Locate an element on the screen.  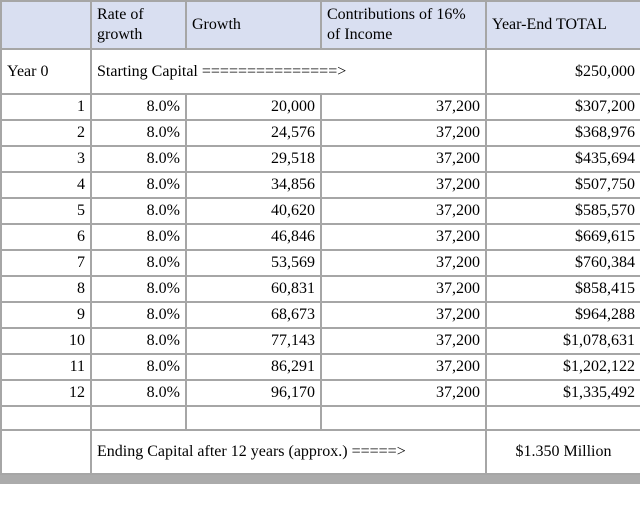
total-cell: $669,615 is located at coordinates (562, 237).